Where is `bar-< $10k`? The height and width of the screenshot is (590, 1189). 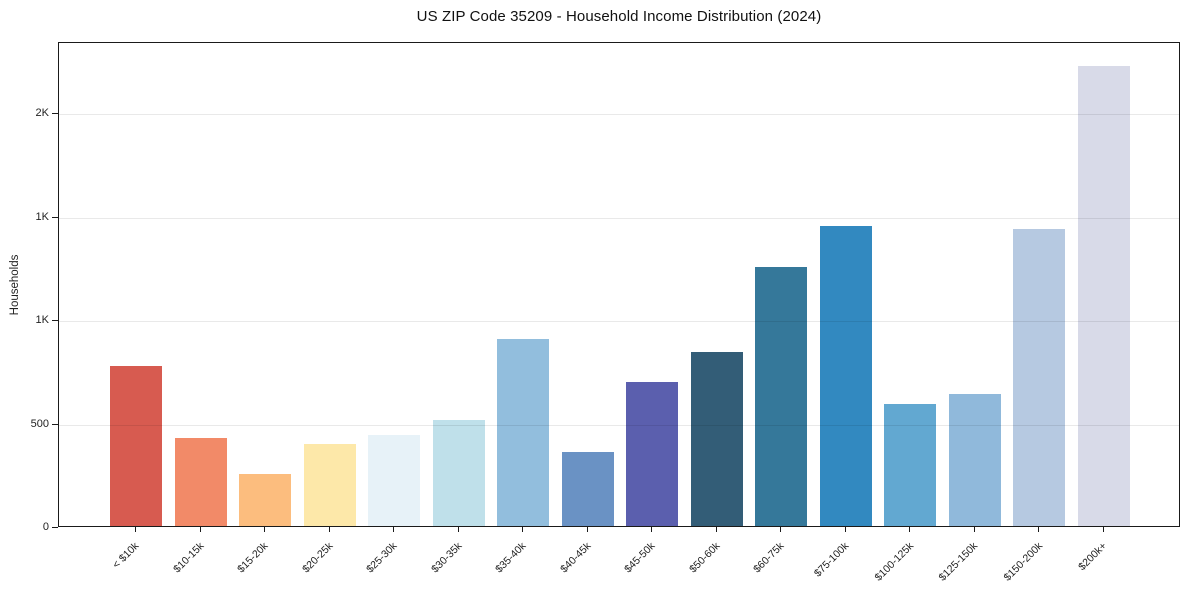 bar-< $10k is located at coordinates (136, 445).